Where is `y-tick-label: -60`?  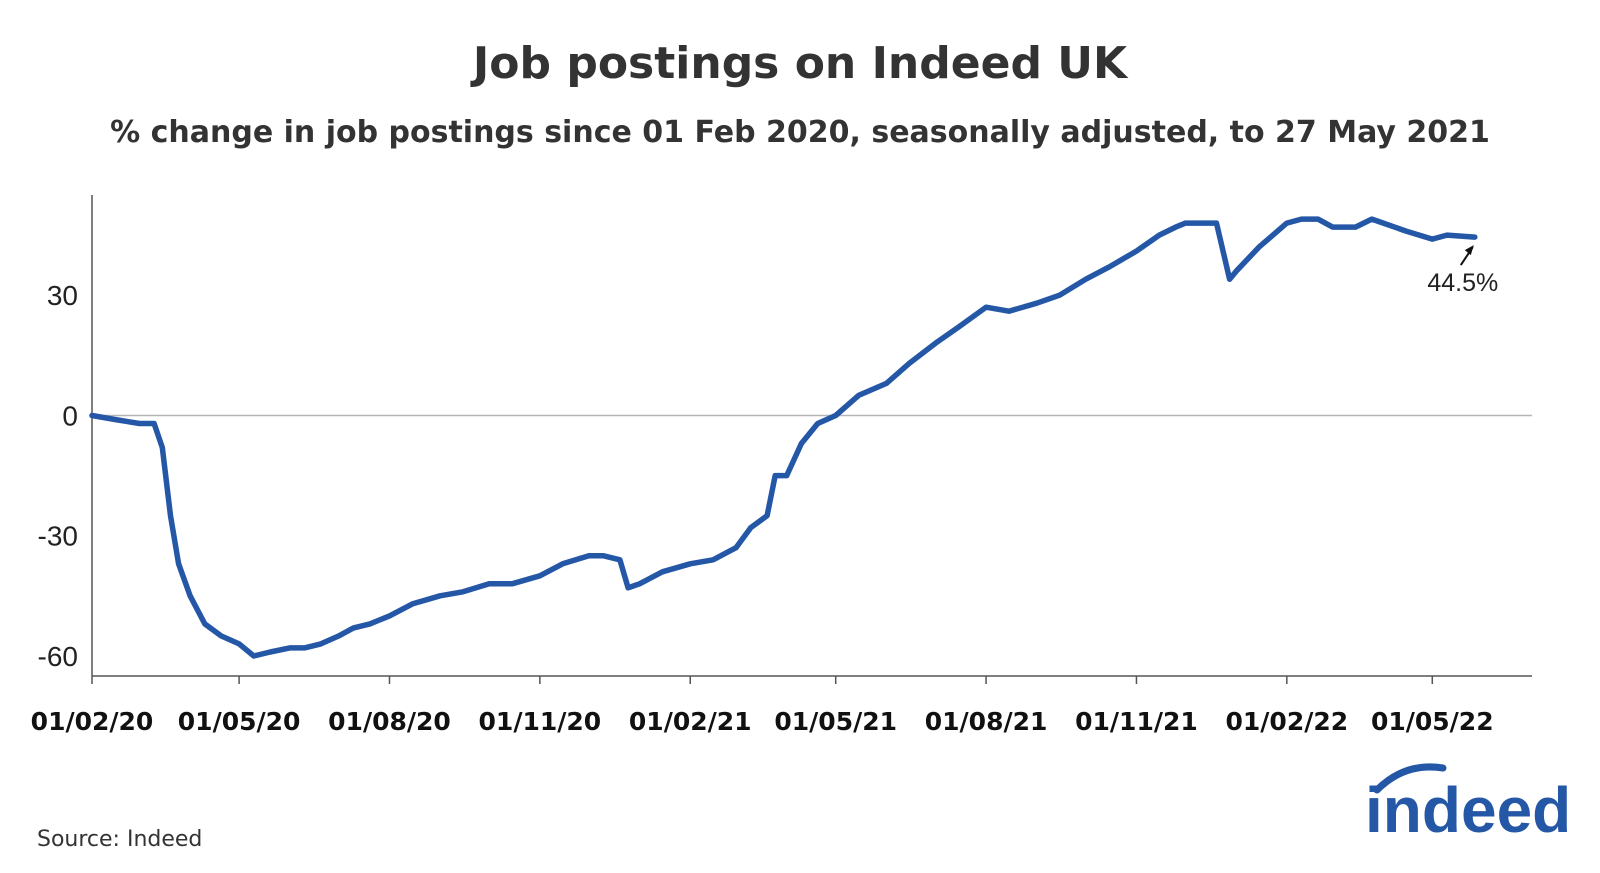
y-tick-label: -60 is located at coordinates (58, 656).